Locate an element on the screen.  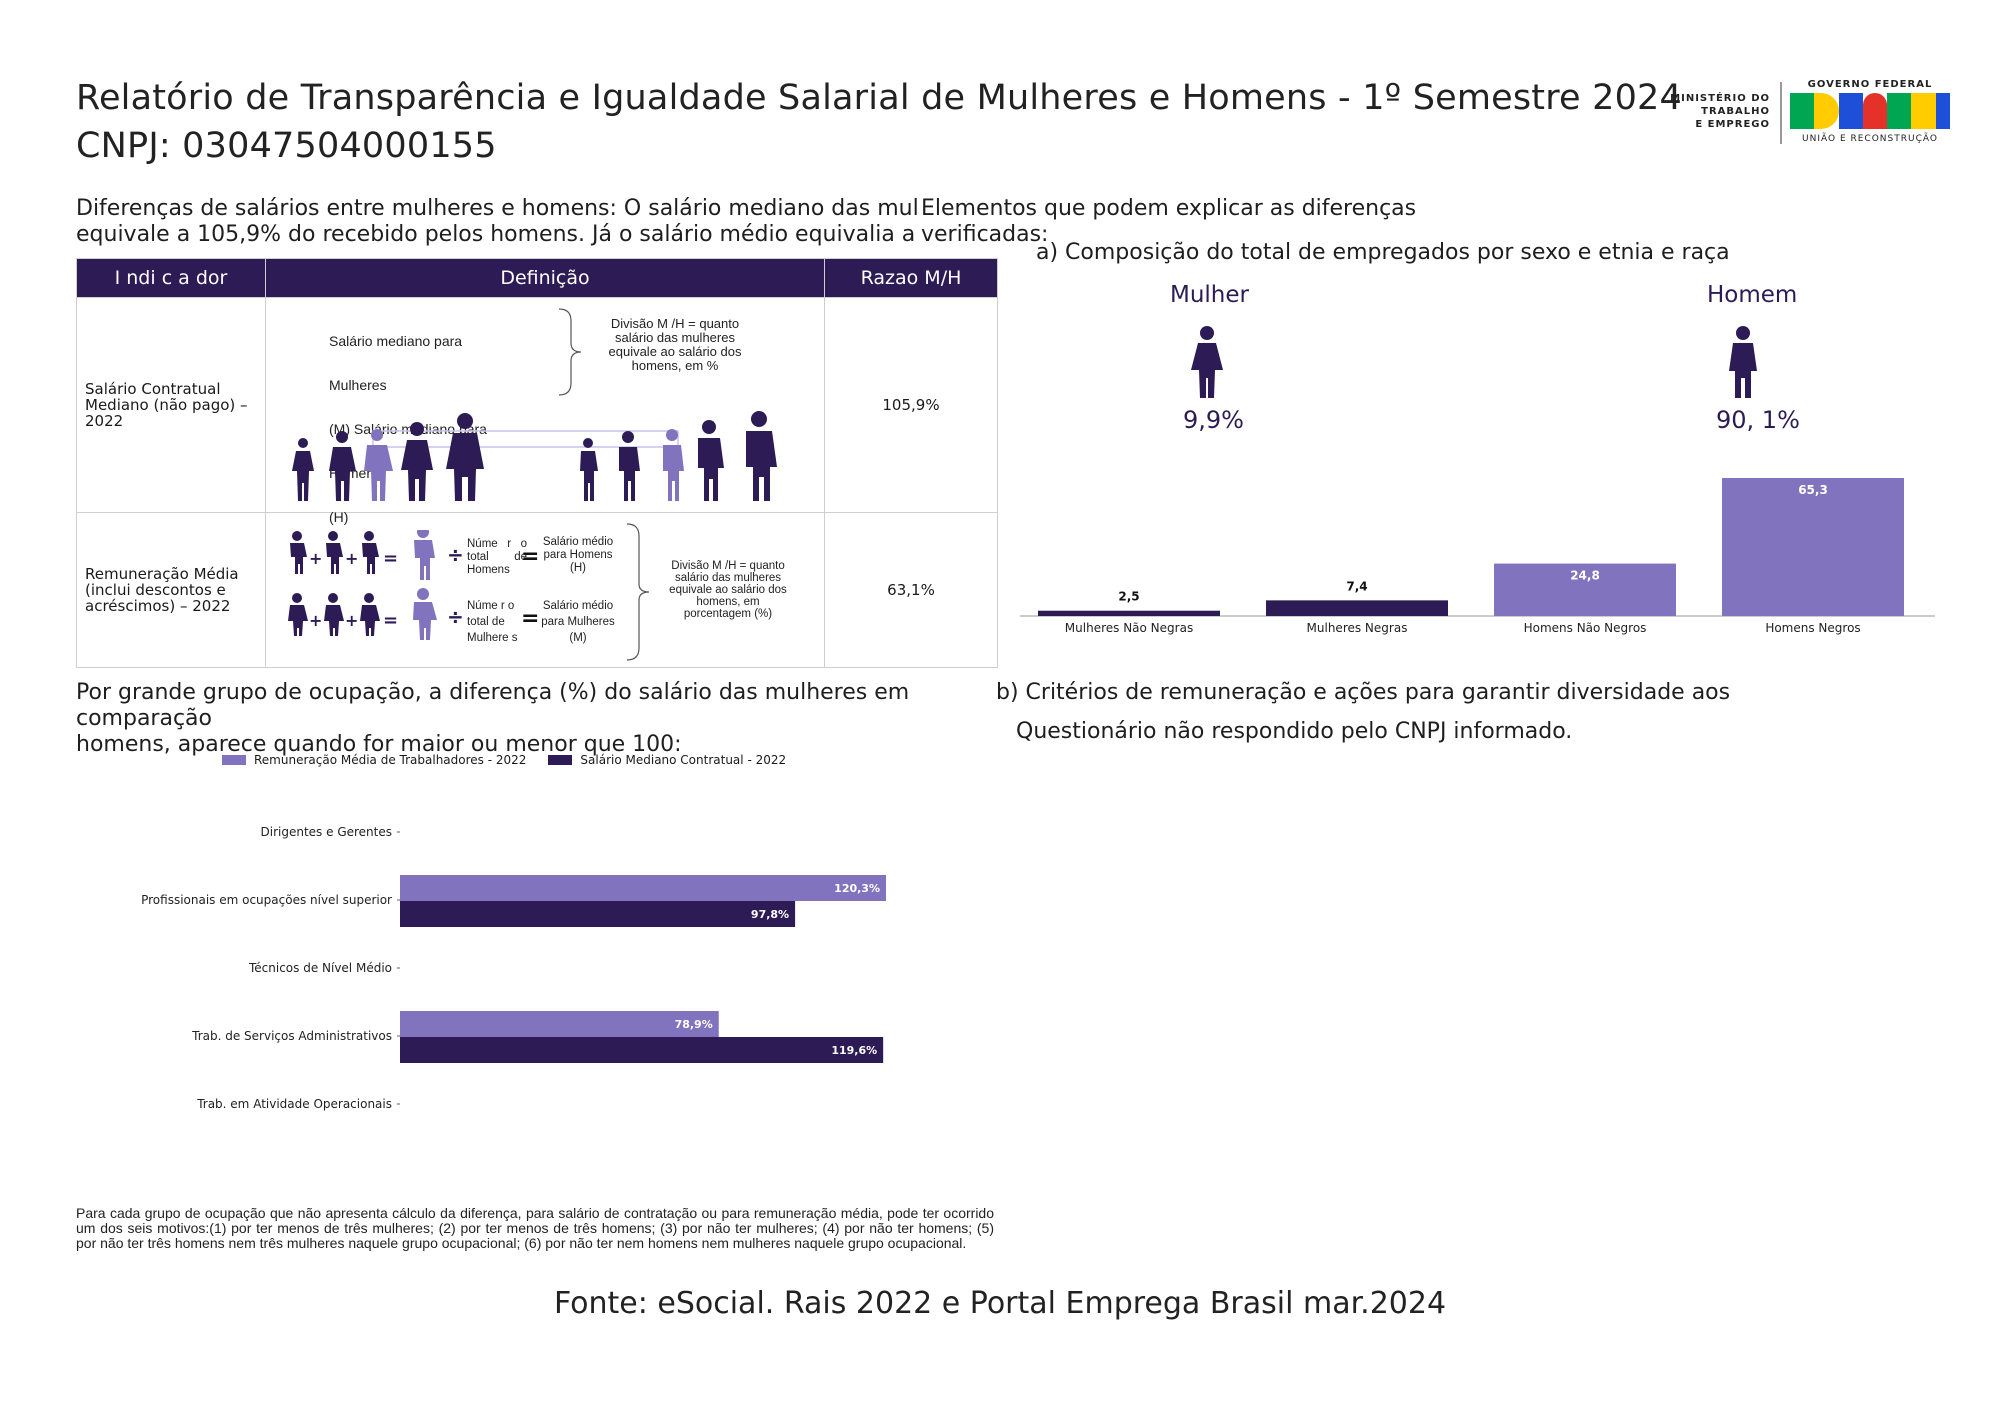
man-icon is located at coordinates (1743, 362).